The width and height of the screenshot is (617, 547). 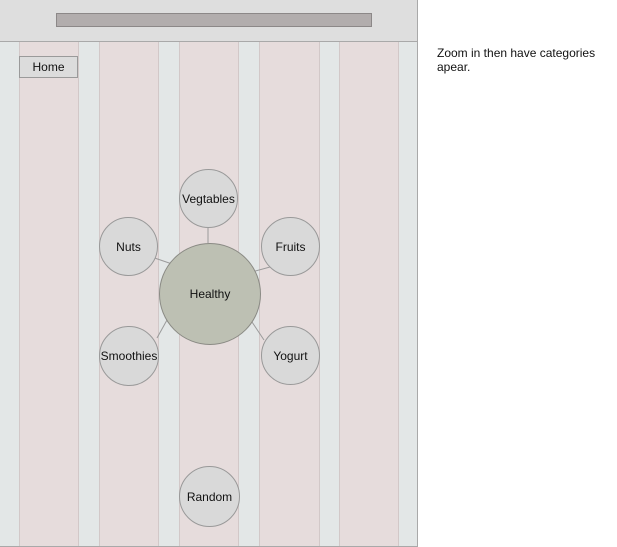 I want to click on connector-yogurt, so click(x=258, y=331).